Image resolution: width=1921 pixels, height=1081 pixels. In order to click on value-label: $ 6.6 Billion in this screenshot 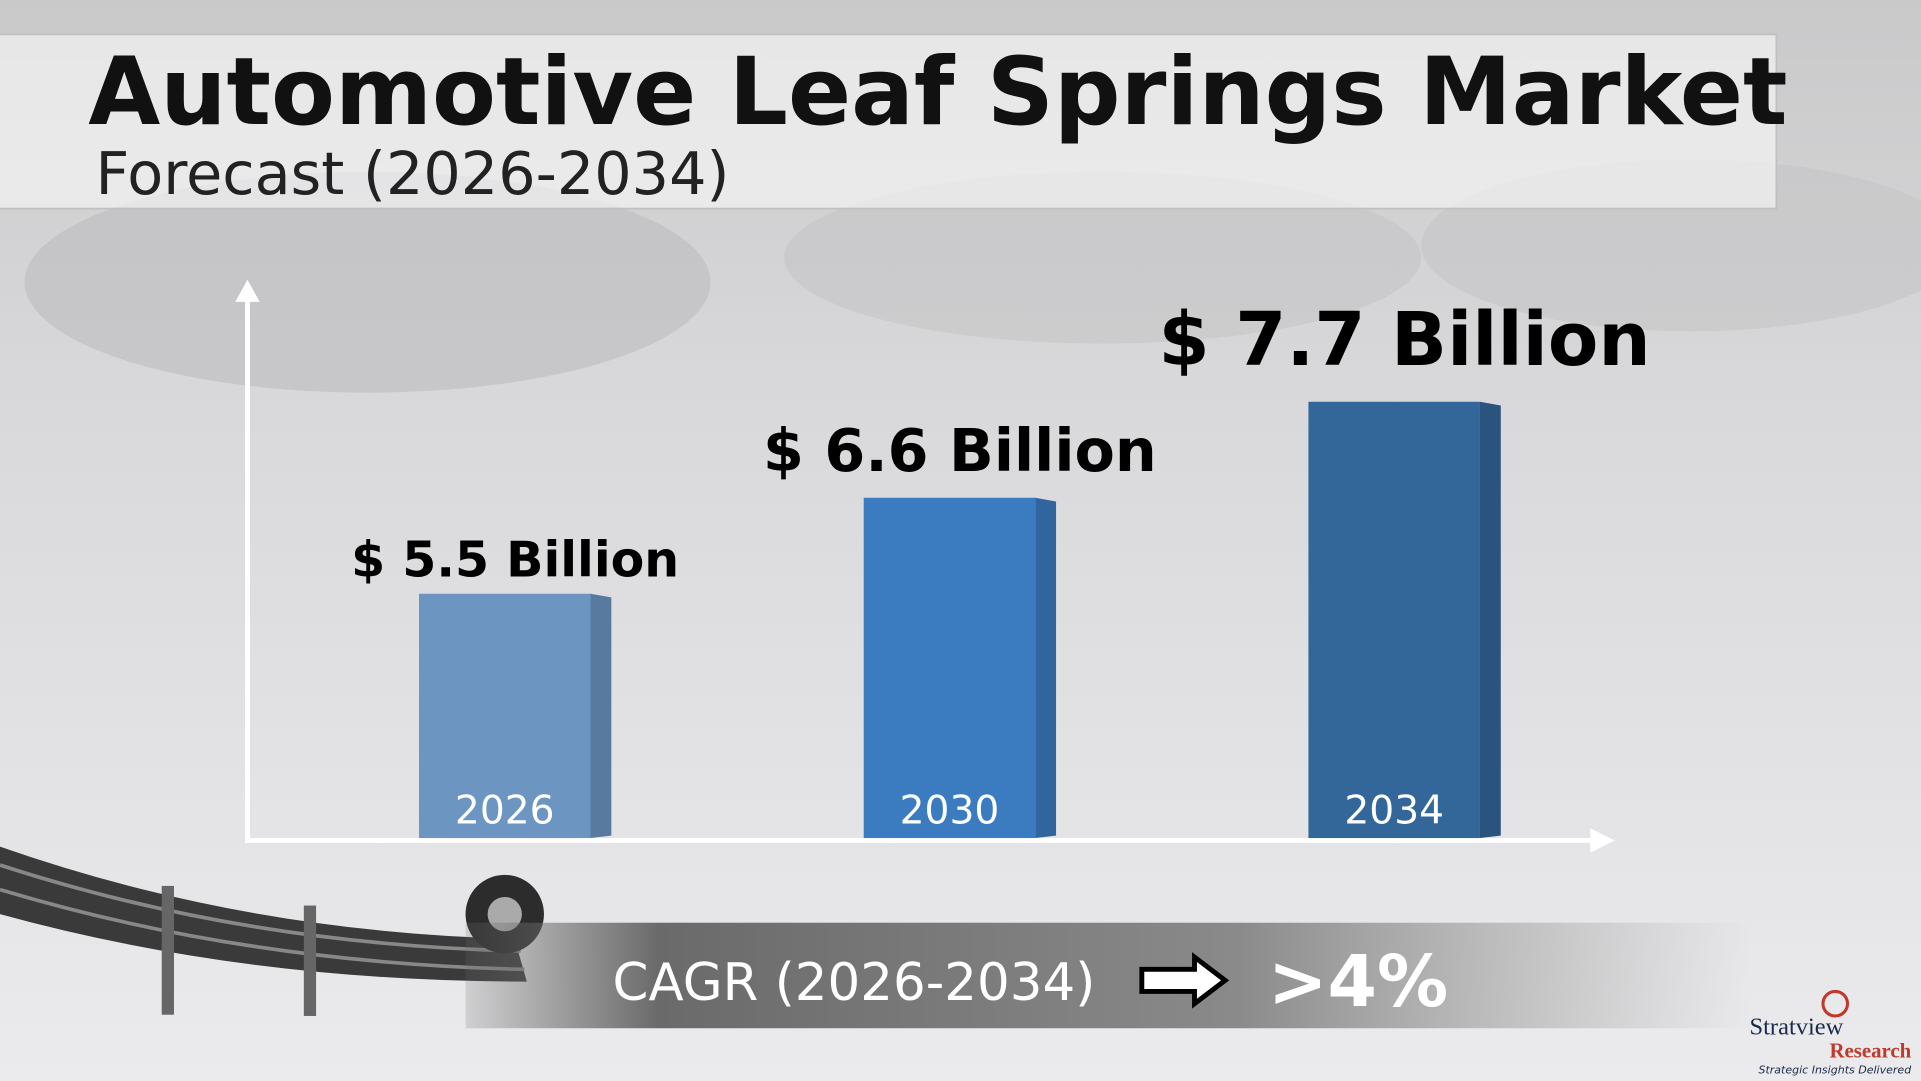, I will do `click(960, 450)`.